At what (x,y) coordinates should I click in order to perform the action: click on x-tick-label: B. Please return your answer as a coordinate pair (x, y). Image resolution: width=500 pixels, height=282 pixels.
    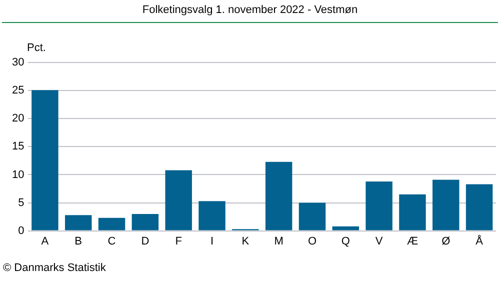
    Looking at the image, I should click on (78, 241).